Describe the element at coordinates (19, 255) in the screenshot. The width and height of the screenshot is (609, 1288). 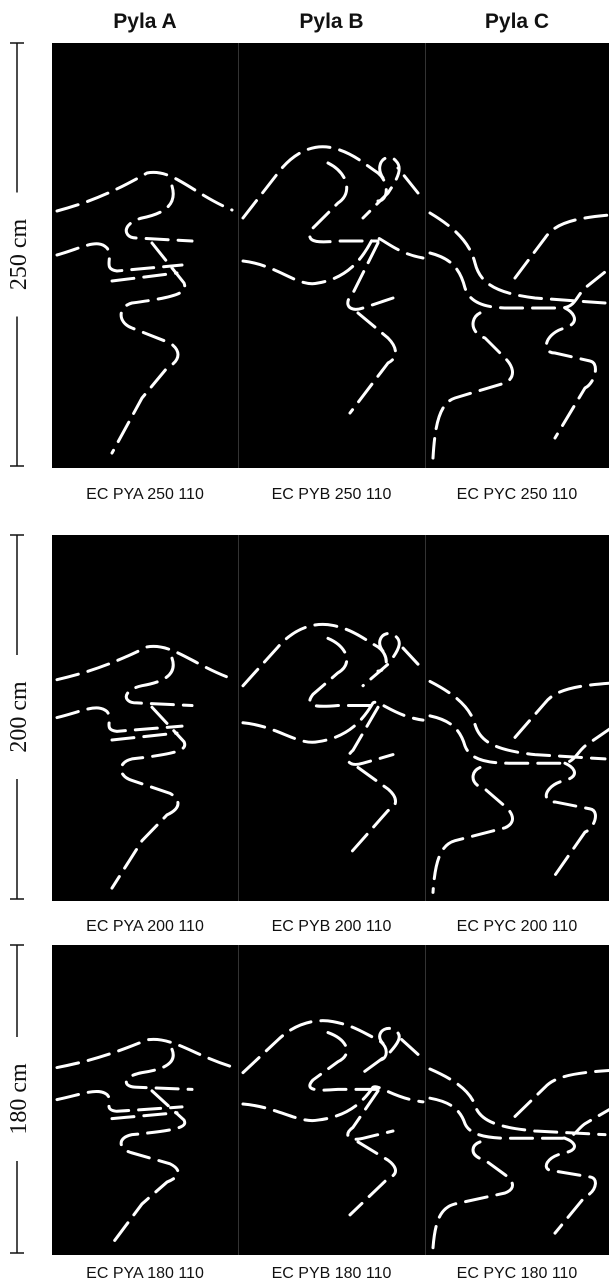
I see `height-label: 250 cm` at that location.